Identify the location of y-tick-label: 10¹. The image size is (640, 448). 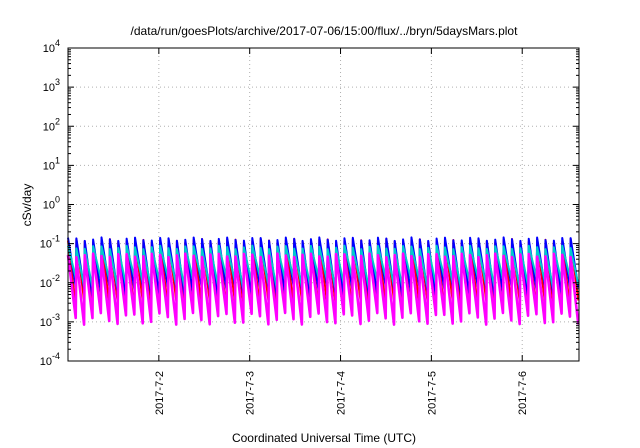
(51, 163).